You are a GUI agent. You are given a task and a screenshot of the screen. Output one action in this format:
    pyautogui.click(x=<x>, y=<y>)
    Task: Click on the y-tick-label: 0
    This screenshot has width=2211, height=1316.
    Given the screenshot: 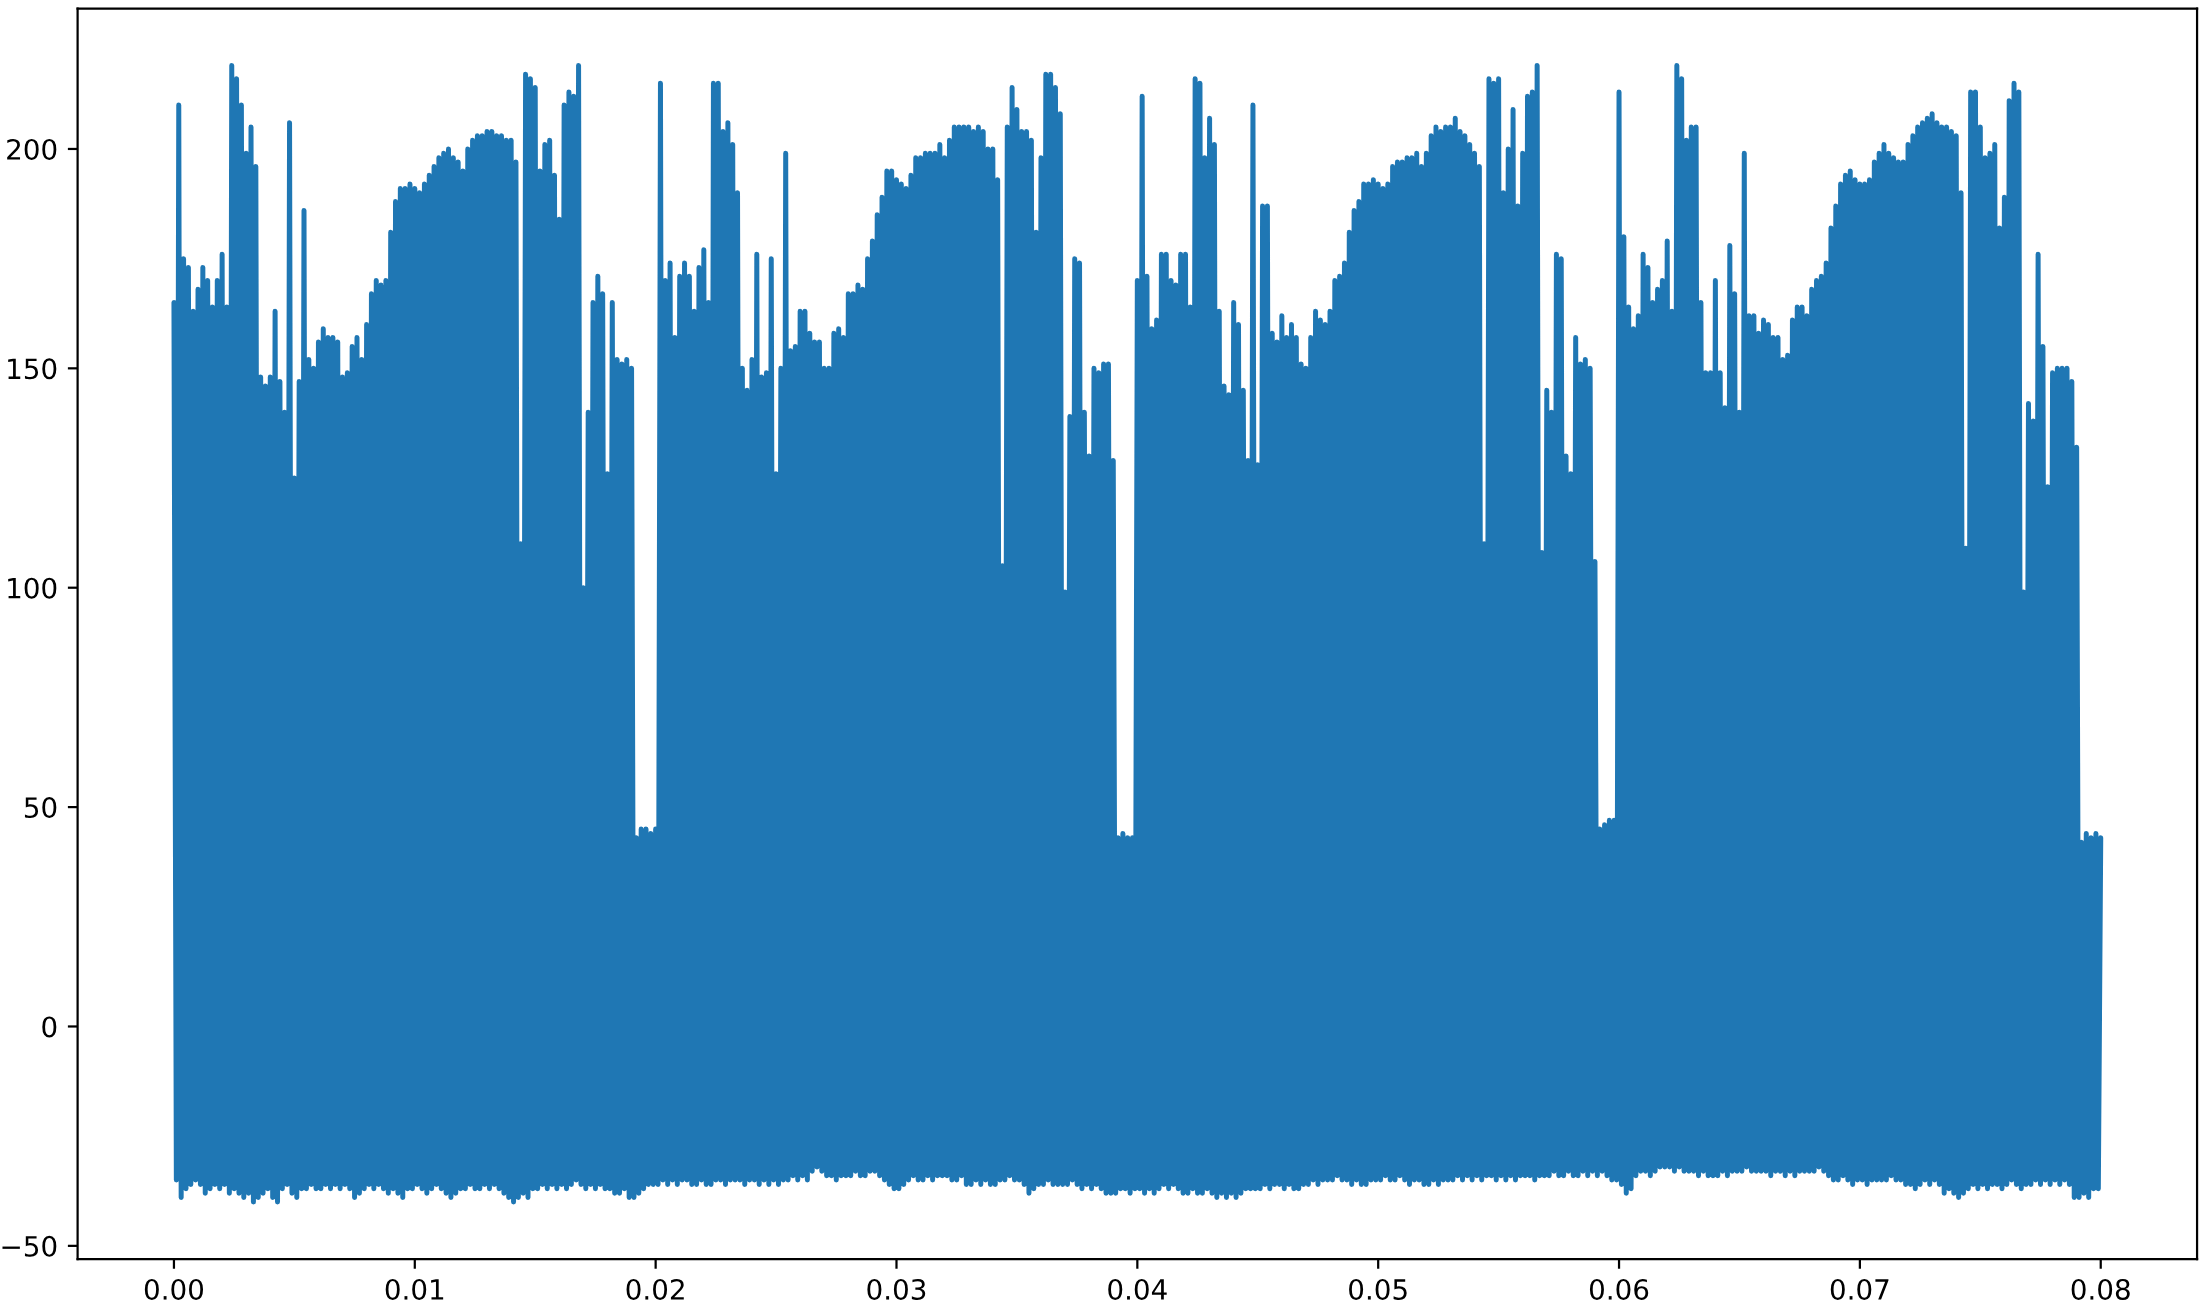 What is the action you would take?
    pyautogui.click(x=49, y=1027)
    